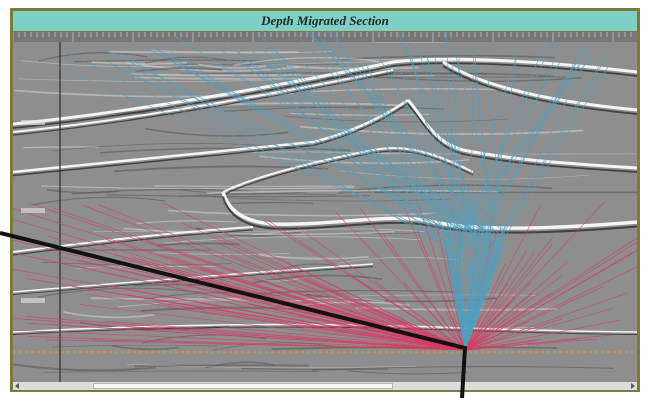  What do you see at coordinates (633, 386) in the screenshot?
I see `arrow-right-icon` at bounding box center [633, 386].